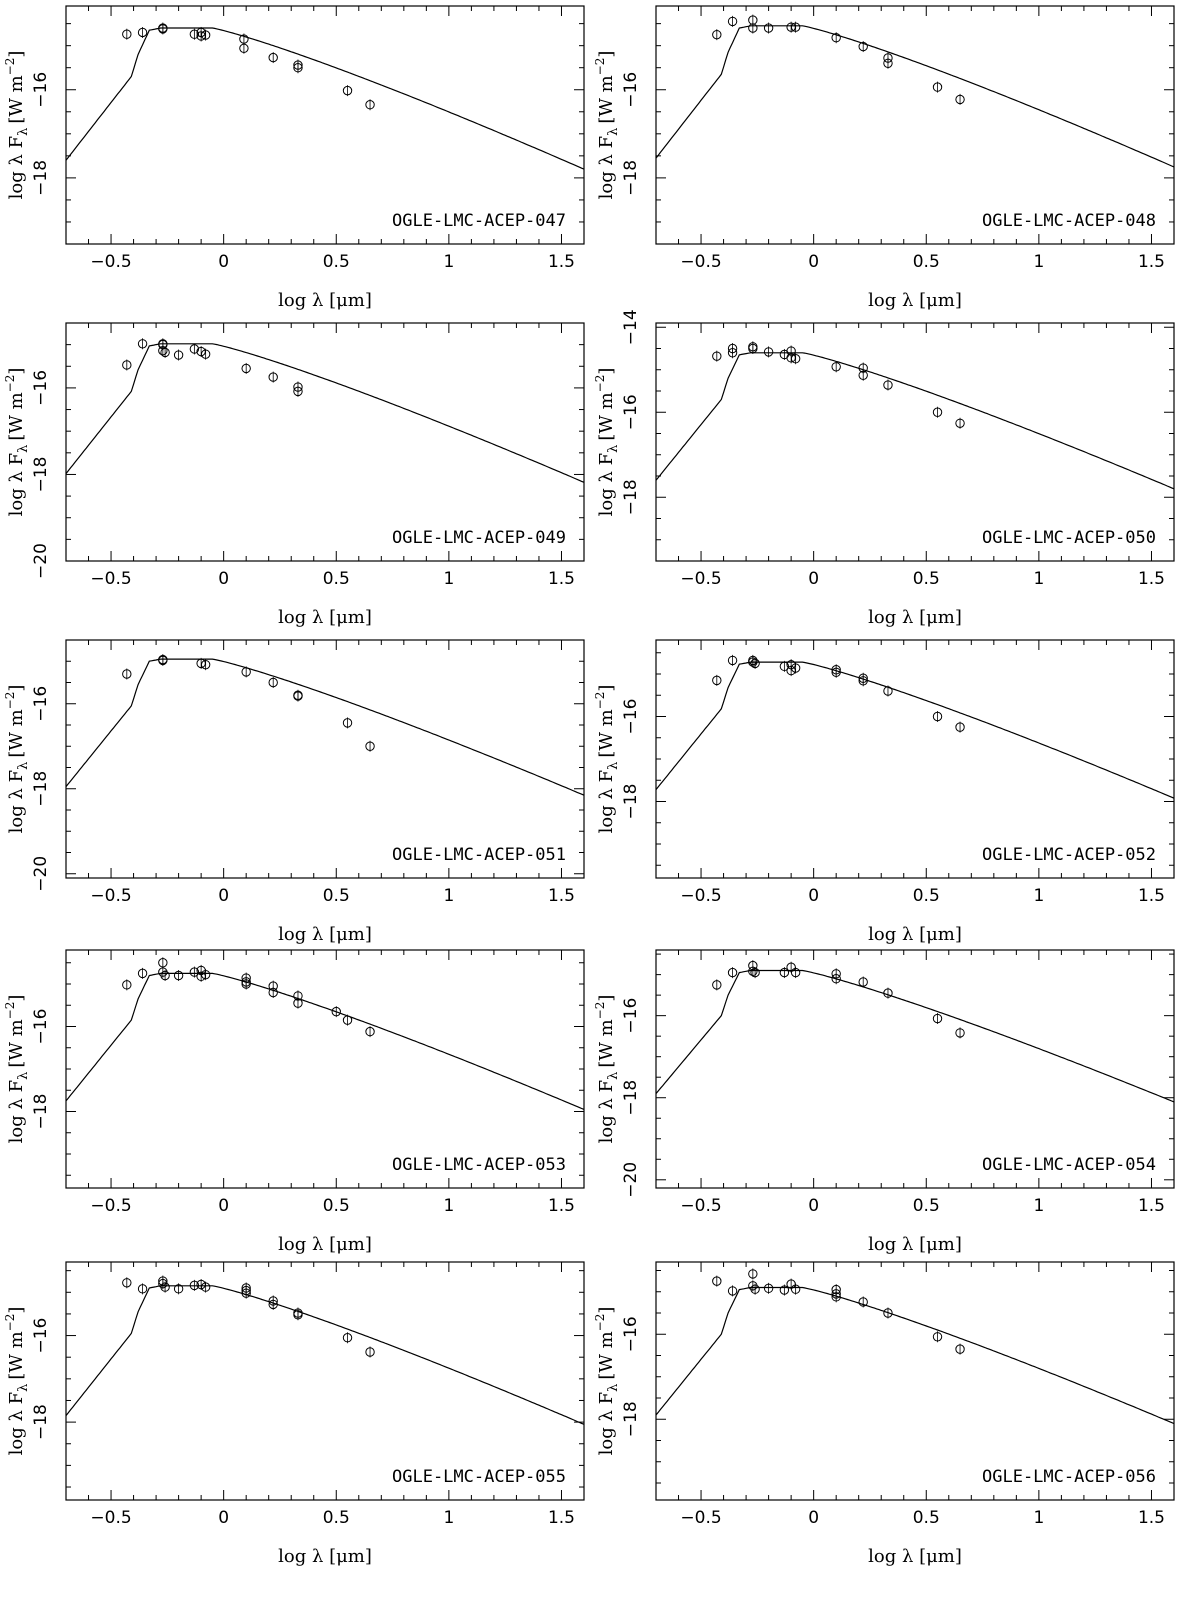  I want to click on star-id-label: OGLE-LMC-ACEP-048, so click(1069, 221).